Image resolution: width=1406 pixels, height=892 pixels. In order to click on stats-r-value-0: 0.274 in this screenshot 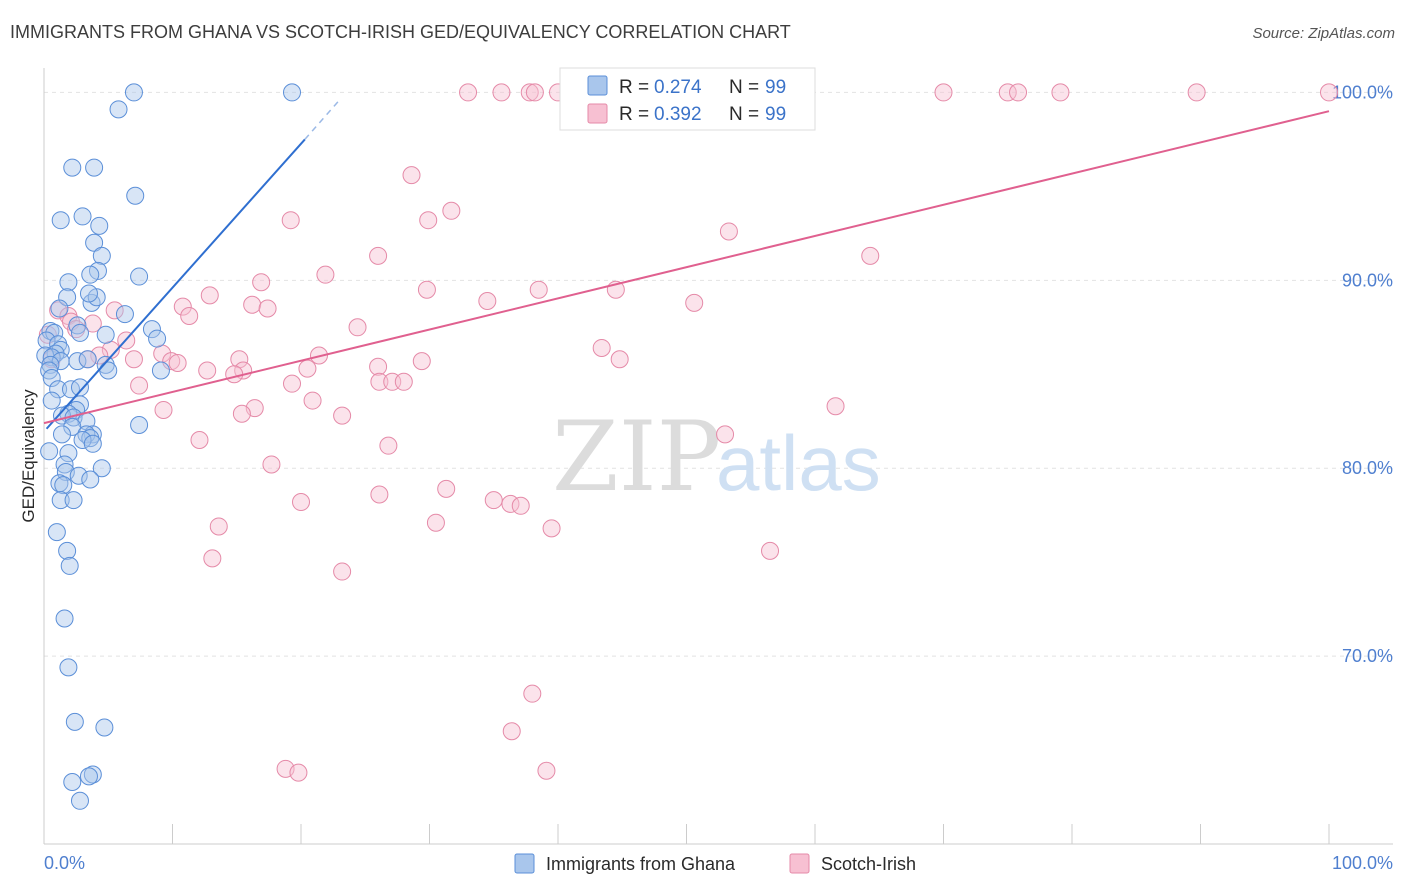, I will do `click(678, 87)`.